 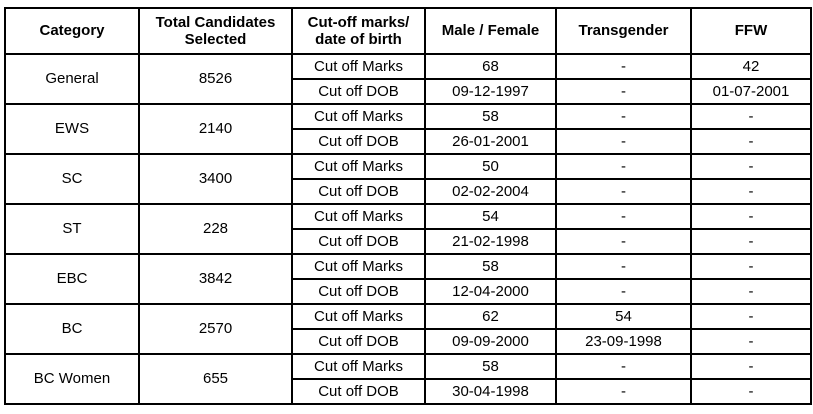 I want to click on total-cell: 3842, so click(x=215, y=279).